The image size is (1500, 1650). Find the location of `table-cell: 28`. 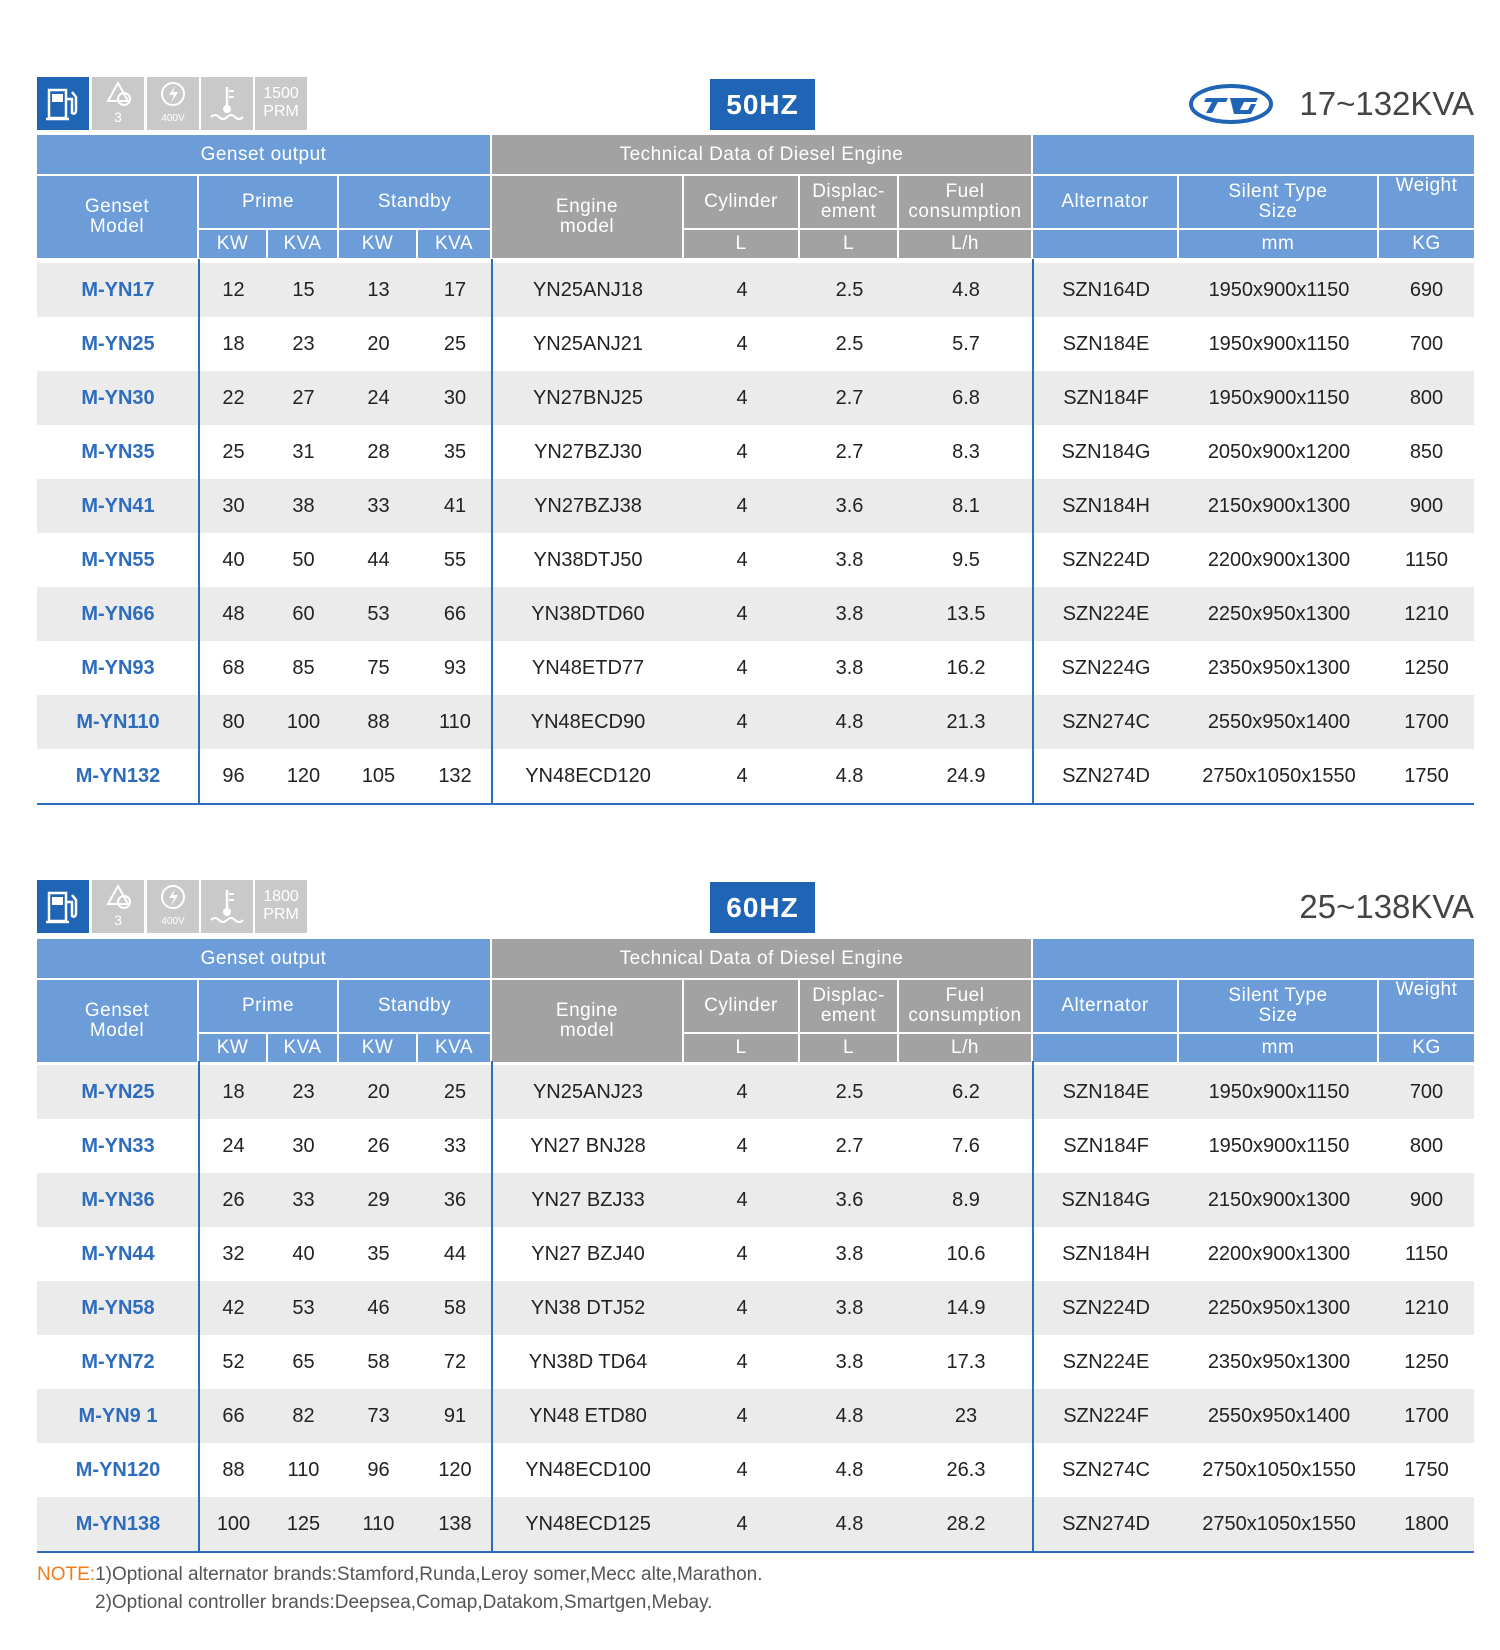

table-cell: 28 is located at coordinates (378, 451).